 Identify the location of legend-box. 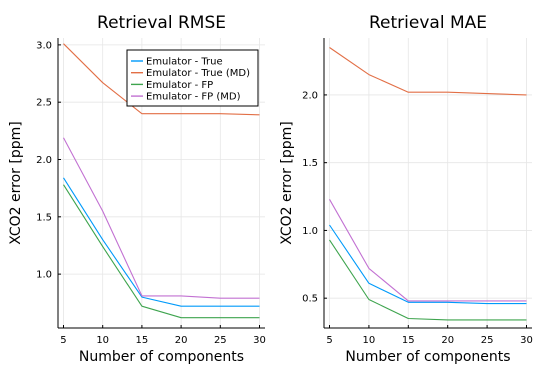
(192, 78).